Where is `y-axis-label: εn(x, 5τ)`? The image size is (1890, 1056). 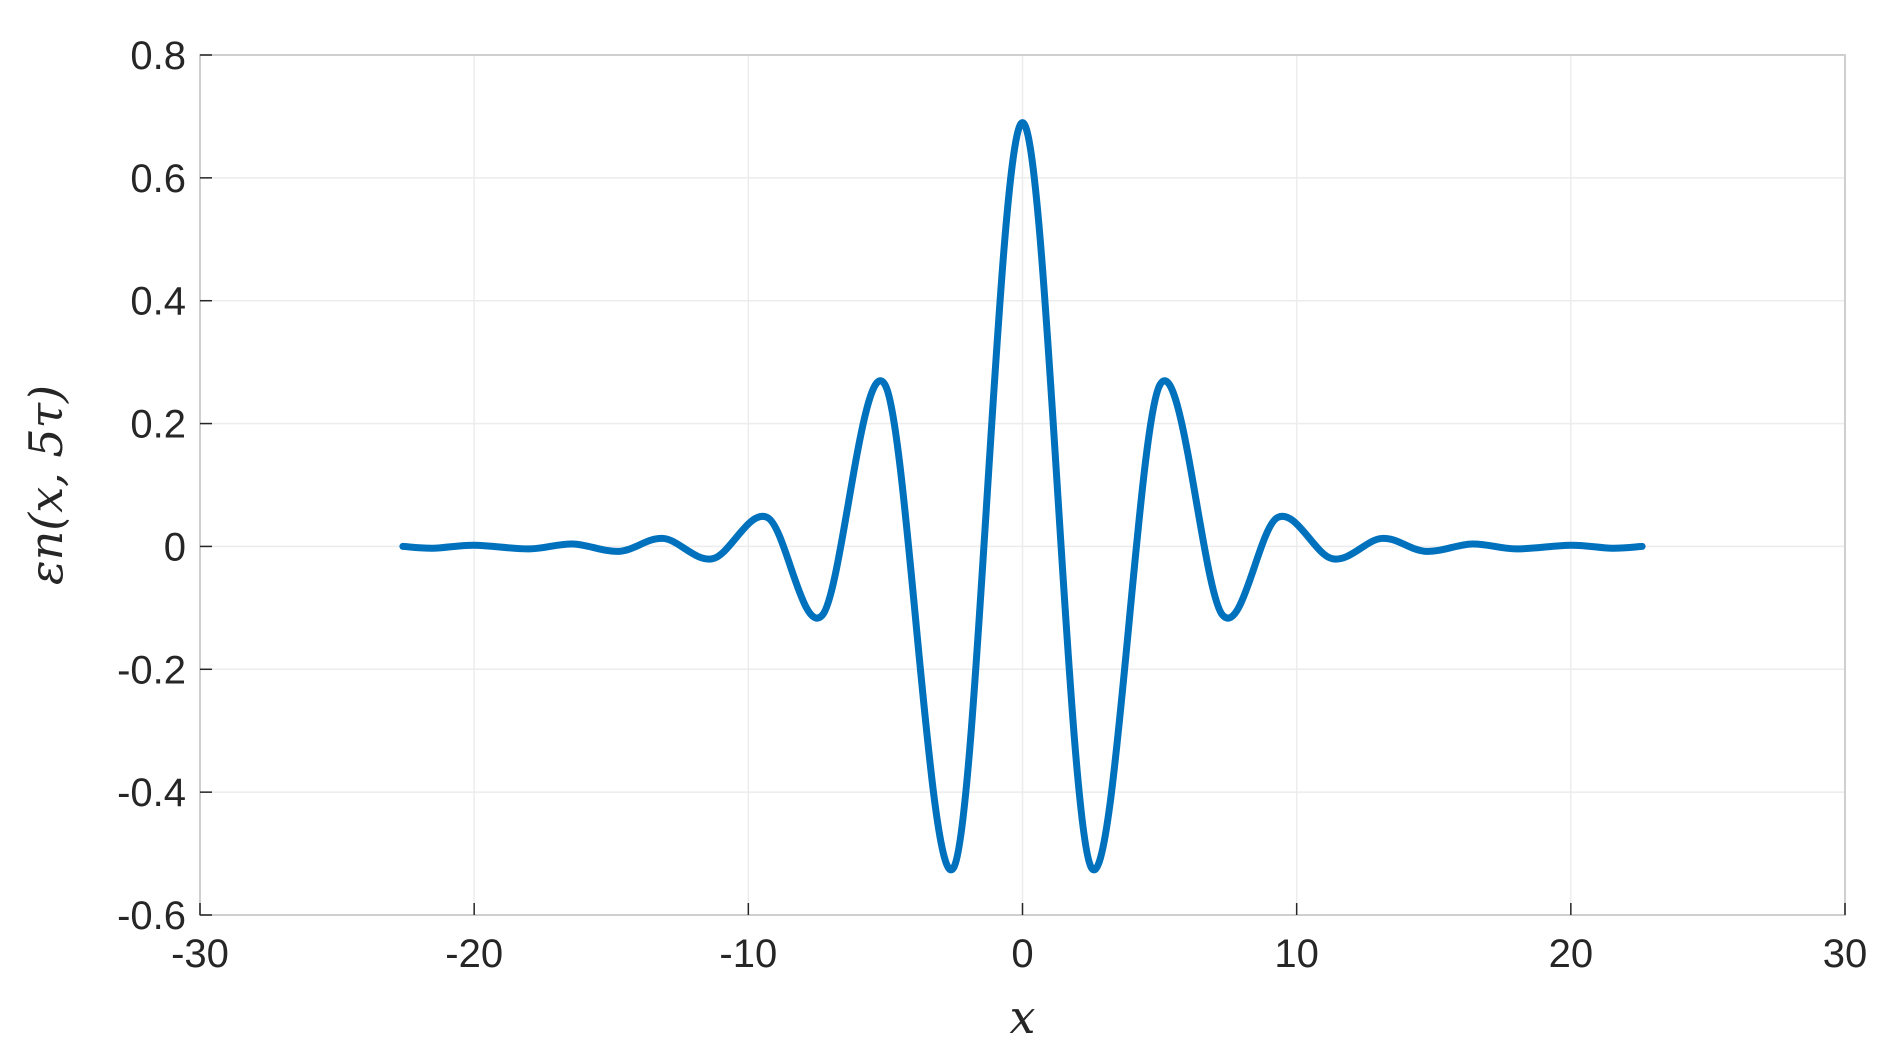
y-axis-label: εn(x, 5τ) is located at coordinates (46, 485).